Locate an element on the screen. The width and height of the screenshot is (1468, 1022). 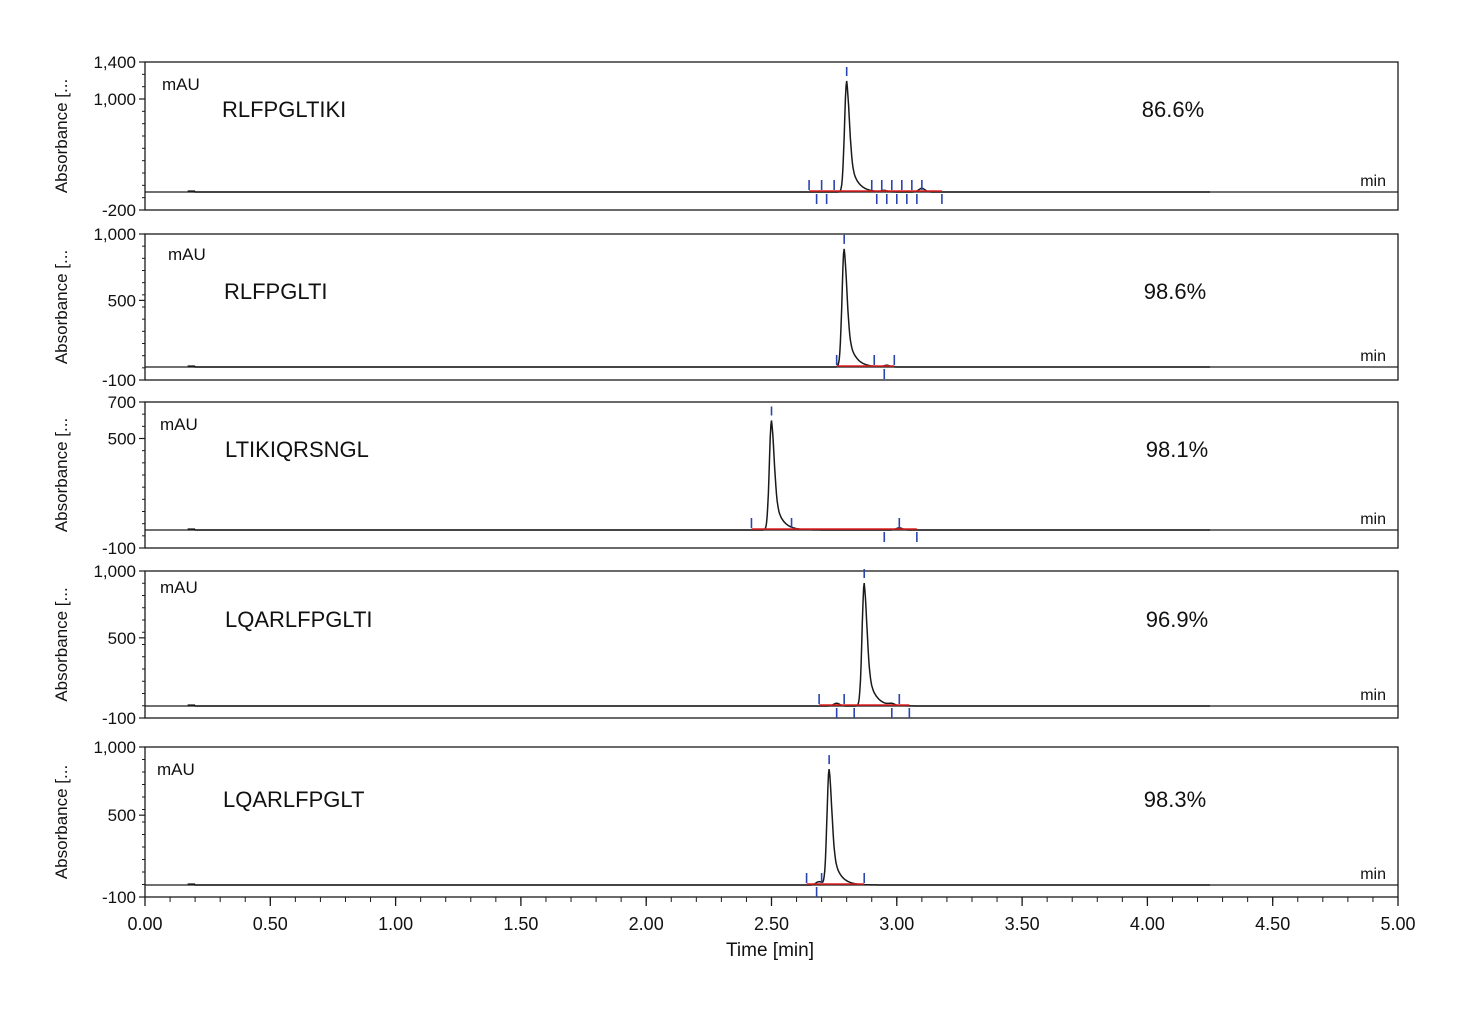
x-axis-label: Time [min] is located at coordinates (770, 950).